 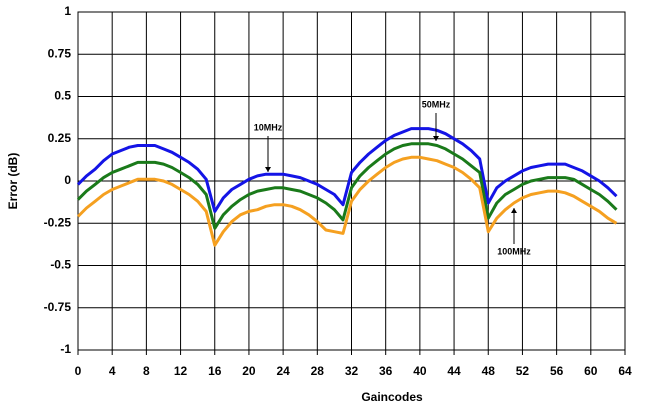 I want to click on x-tick-label: 48, so click(x=489, y=371).